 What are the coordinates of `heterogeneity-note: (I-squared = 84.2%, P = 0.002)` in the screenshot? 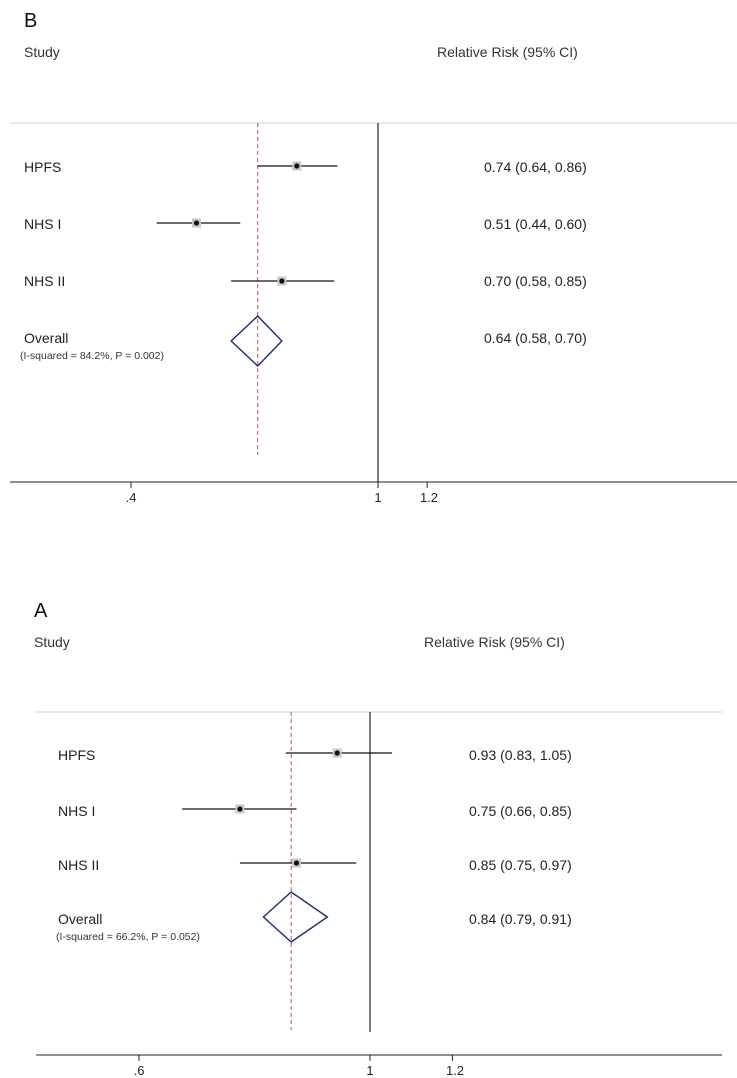 It's located at (92, 356).